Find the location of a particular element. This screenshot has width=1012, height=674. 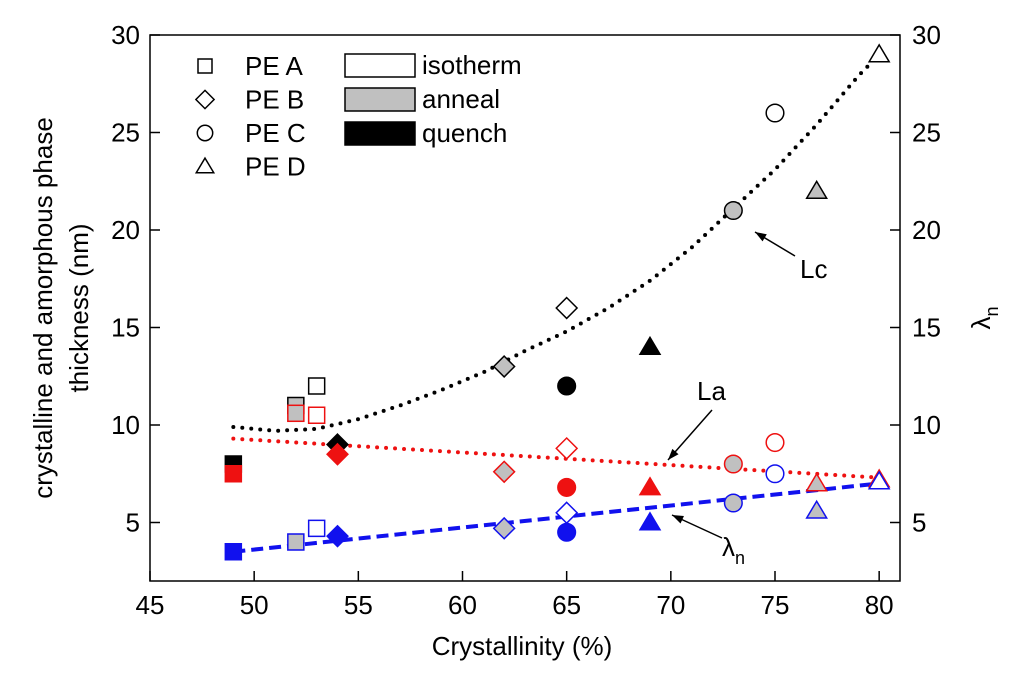

y-tick-label: 25 is located at coordinates (125, 133).